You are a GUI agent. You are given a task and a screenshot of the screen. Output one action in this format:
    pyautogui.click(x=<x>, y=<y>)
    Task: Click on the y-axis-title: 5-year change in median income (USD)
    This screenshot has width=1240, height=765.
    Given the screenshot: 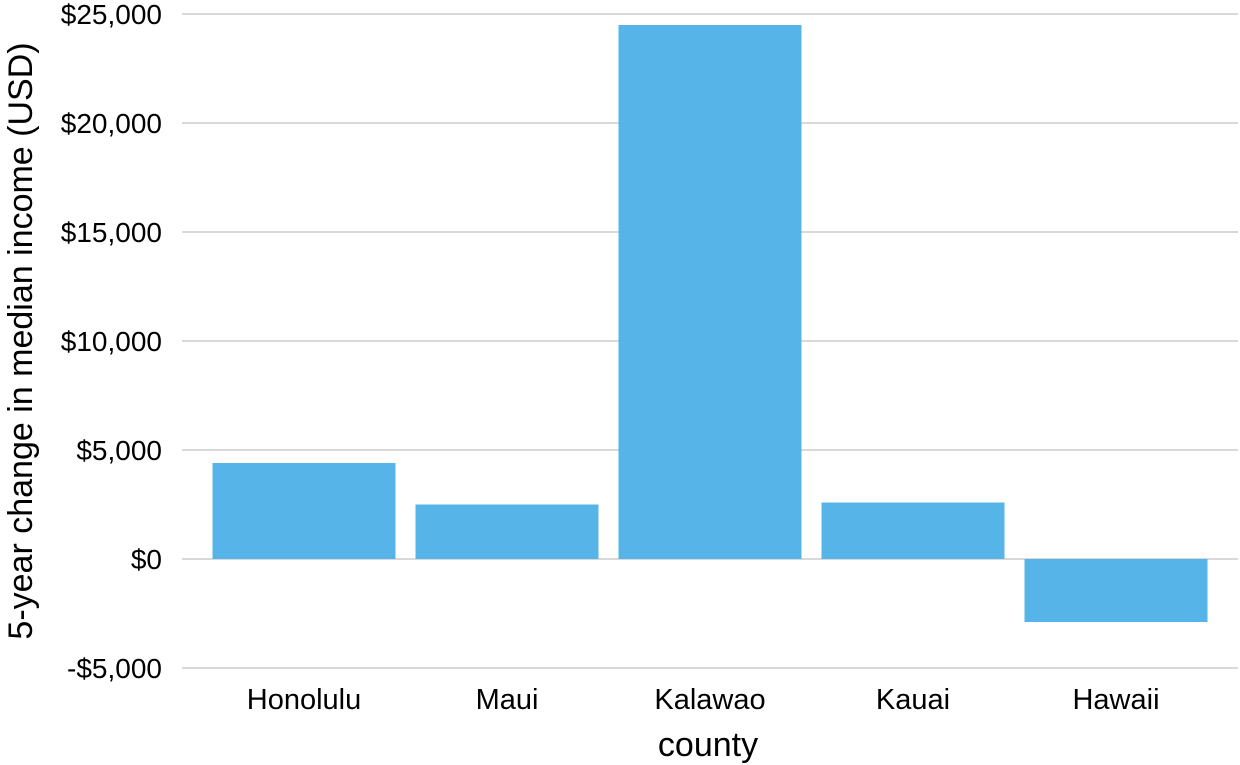 What is the action you would take?
    pyautogui.click(x=21, y=340)
    